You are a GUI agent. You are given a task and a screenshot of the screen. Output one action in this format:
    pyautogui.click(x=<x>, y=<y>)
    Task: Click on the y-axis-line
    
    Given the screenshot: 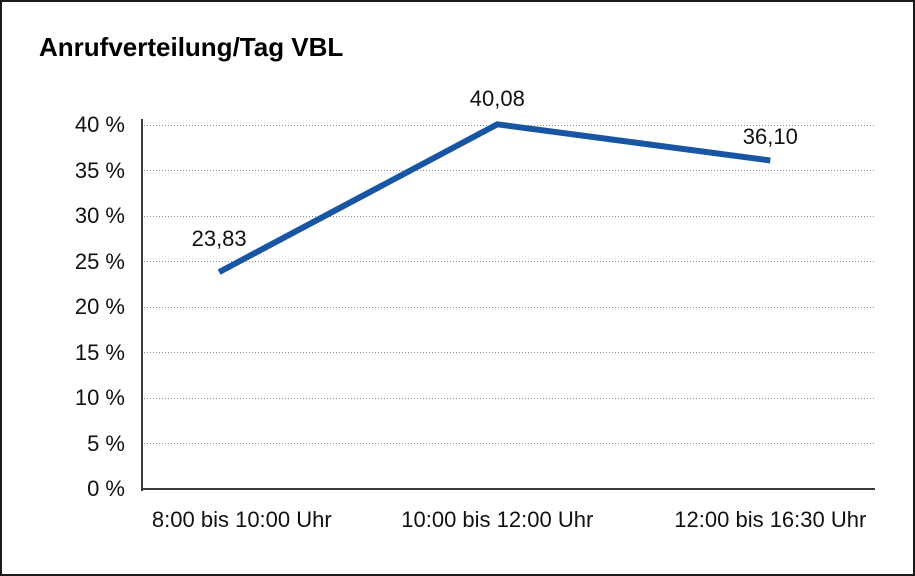 What is the action you would take?
    pyautogui.click(x=142, y=305)
    